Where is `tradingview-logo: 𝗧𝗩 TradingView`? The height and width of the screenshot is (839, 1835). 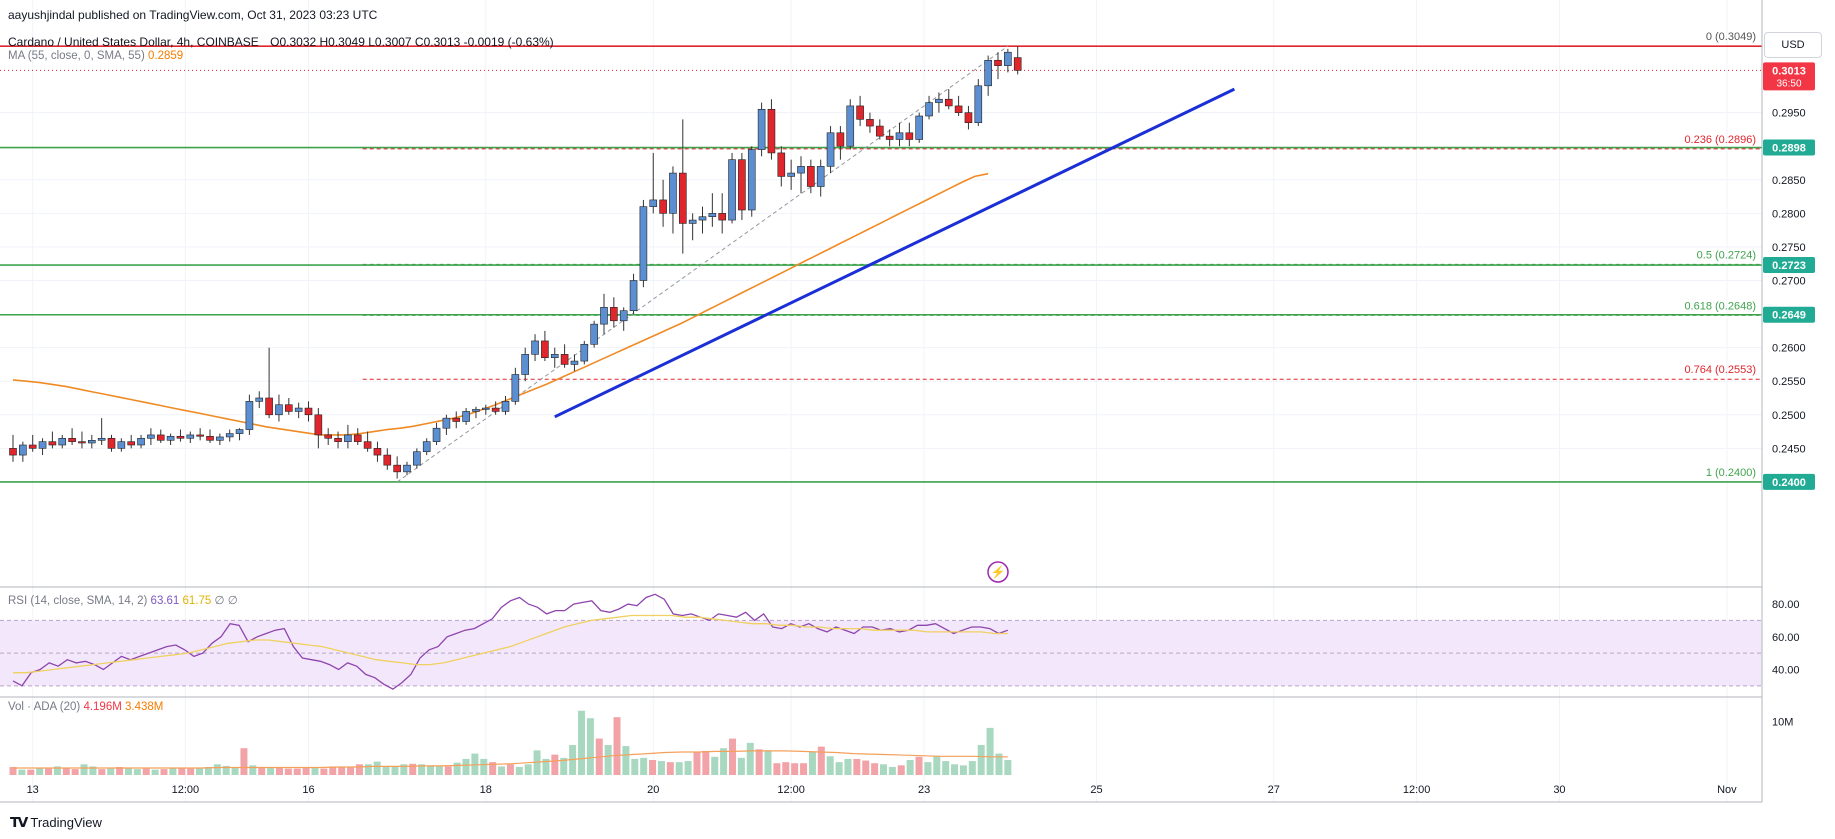 tradingview-logo: 𝗧𝗩 TradingView is located at coordinates (56, 822).